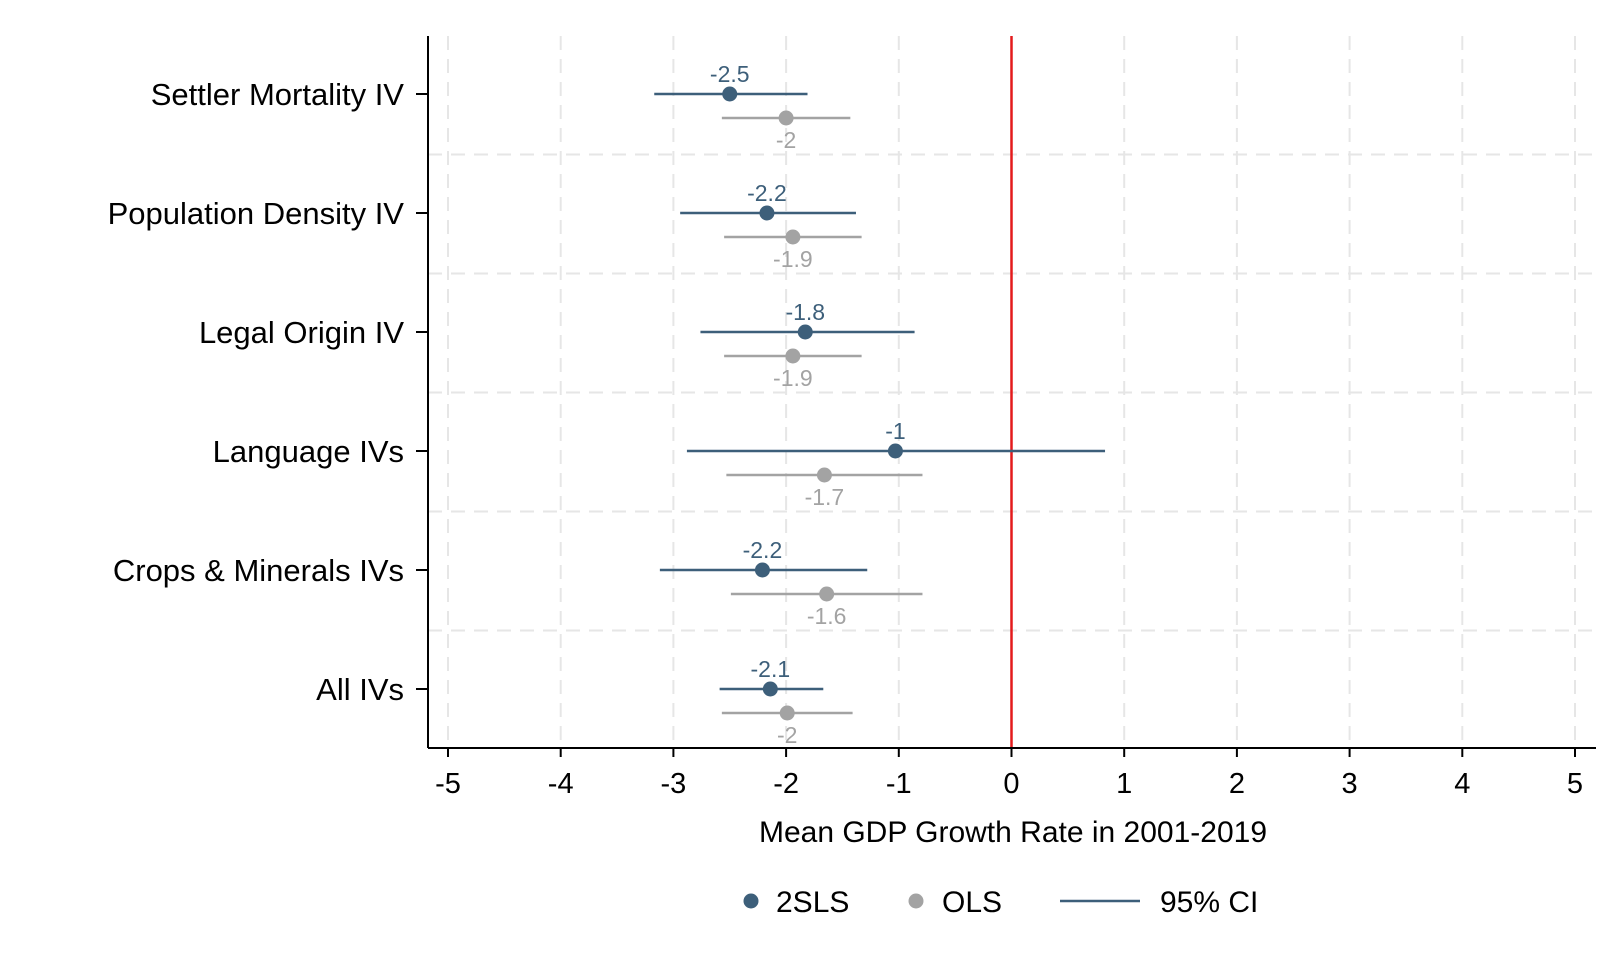  What do you see at coordinates (1209, 902) in the screenshot?
I see `legend-label: 95% CI` at bounding box center [1209, 902].